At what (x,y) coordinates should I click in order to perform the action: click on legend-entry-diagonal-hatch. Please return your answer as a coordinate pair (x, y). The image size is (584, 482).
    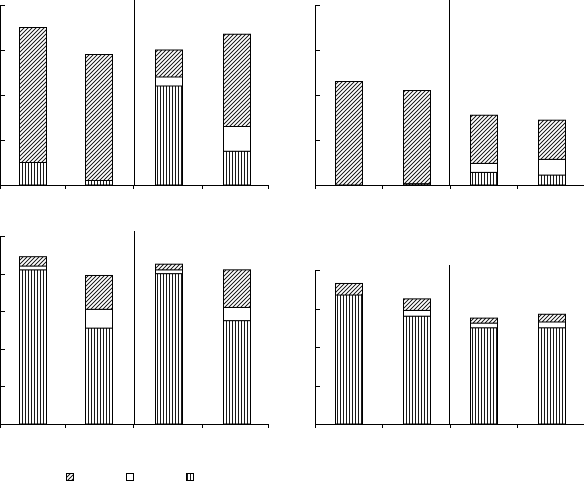
    Looking at the image, I should click on (70, 477).